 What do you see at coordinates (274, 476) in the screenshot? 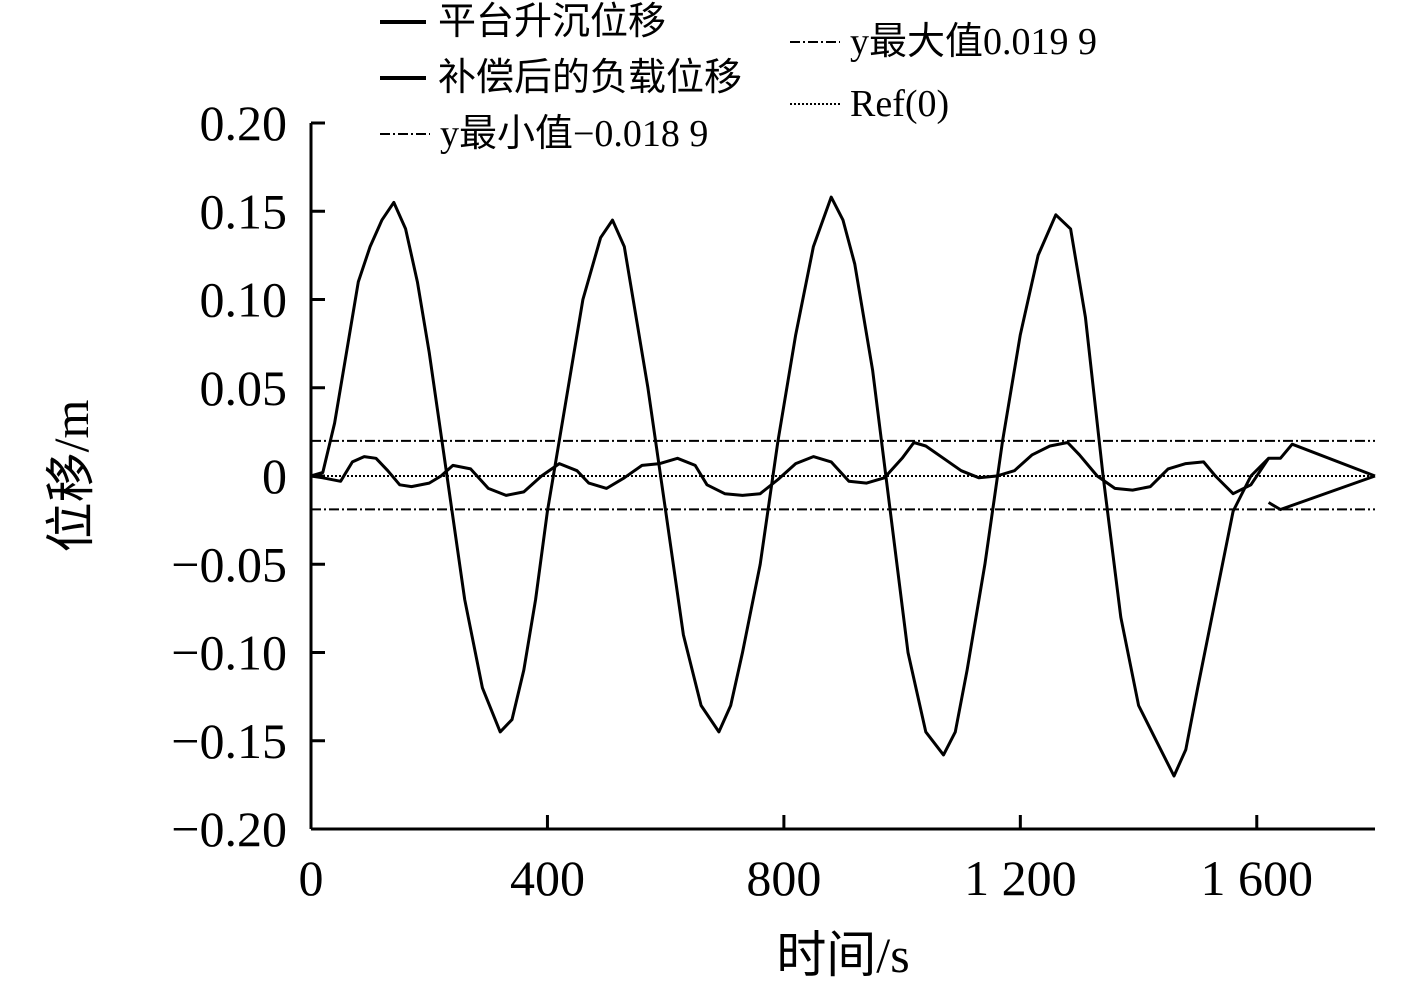
I see `y-tick-label: 0` at bounding box center [274, 476].